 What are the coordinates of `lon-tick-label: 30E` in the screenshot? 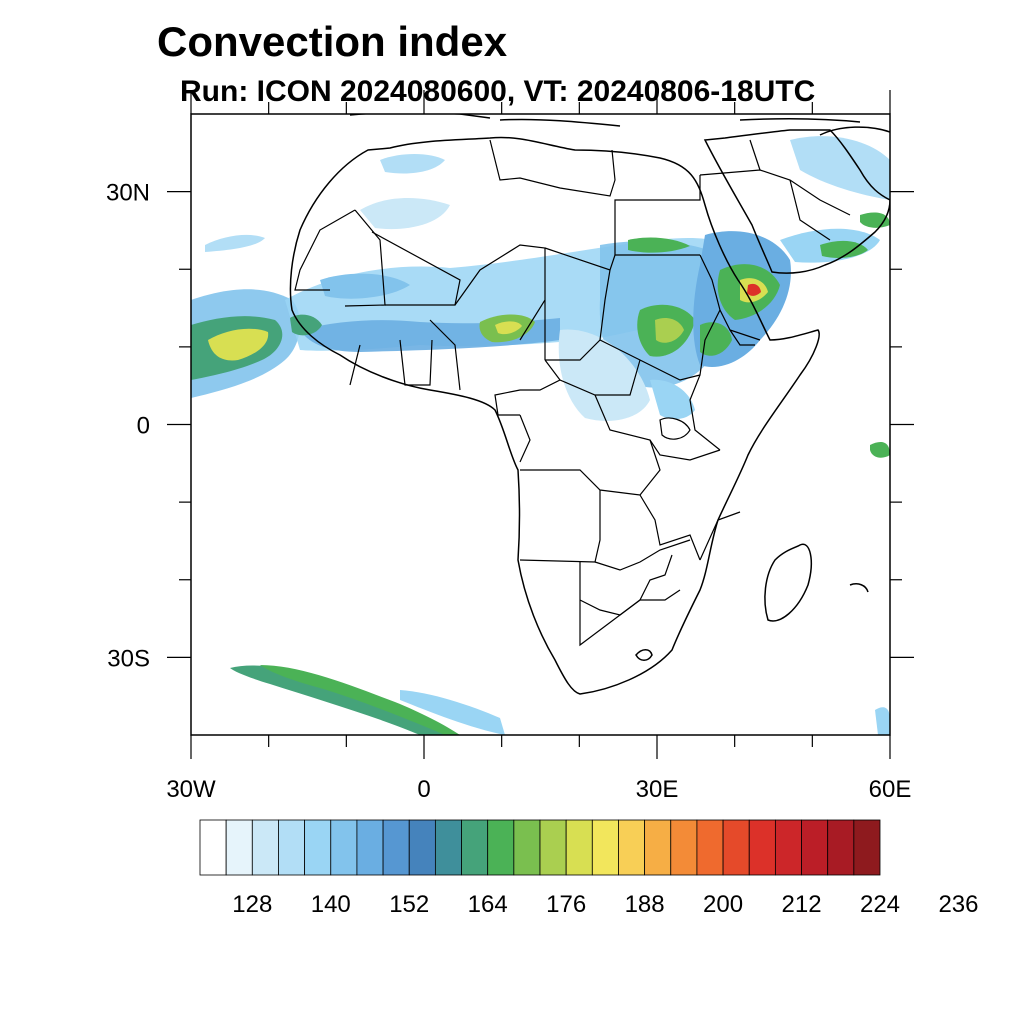 It's located at (657, 789).